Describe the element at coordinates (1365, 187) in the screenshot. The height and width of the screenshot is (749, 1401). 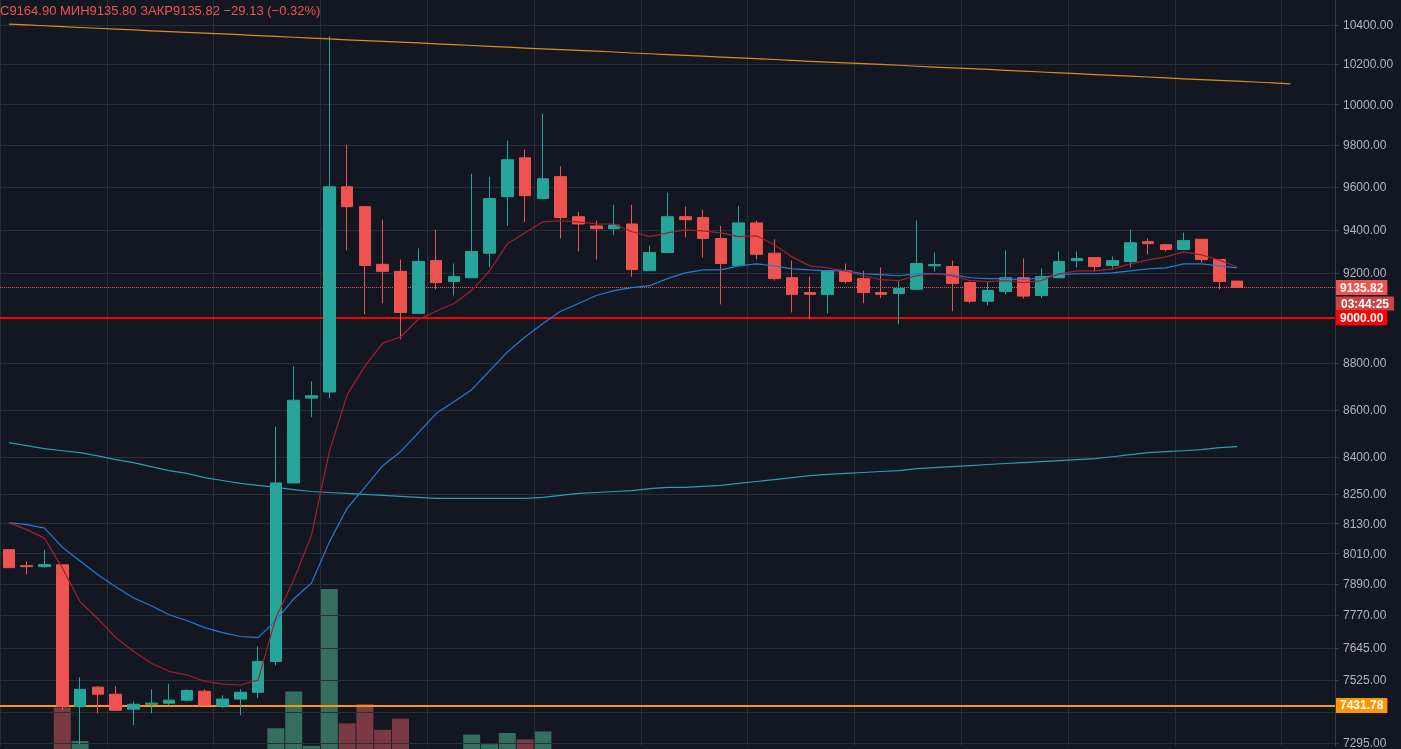
I see `y-tick-label: 9600.00` at that location.